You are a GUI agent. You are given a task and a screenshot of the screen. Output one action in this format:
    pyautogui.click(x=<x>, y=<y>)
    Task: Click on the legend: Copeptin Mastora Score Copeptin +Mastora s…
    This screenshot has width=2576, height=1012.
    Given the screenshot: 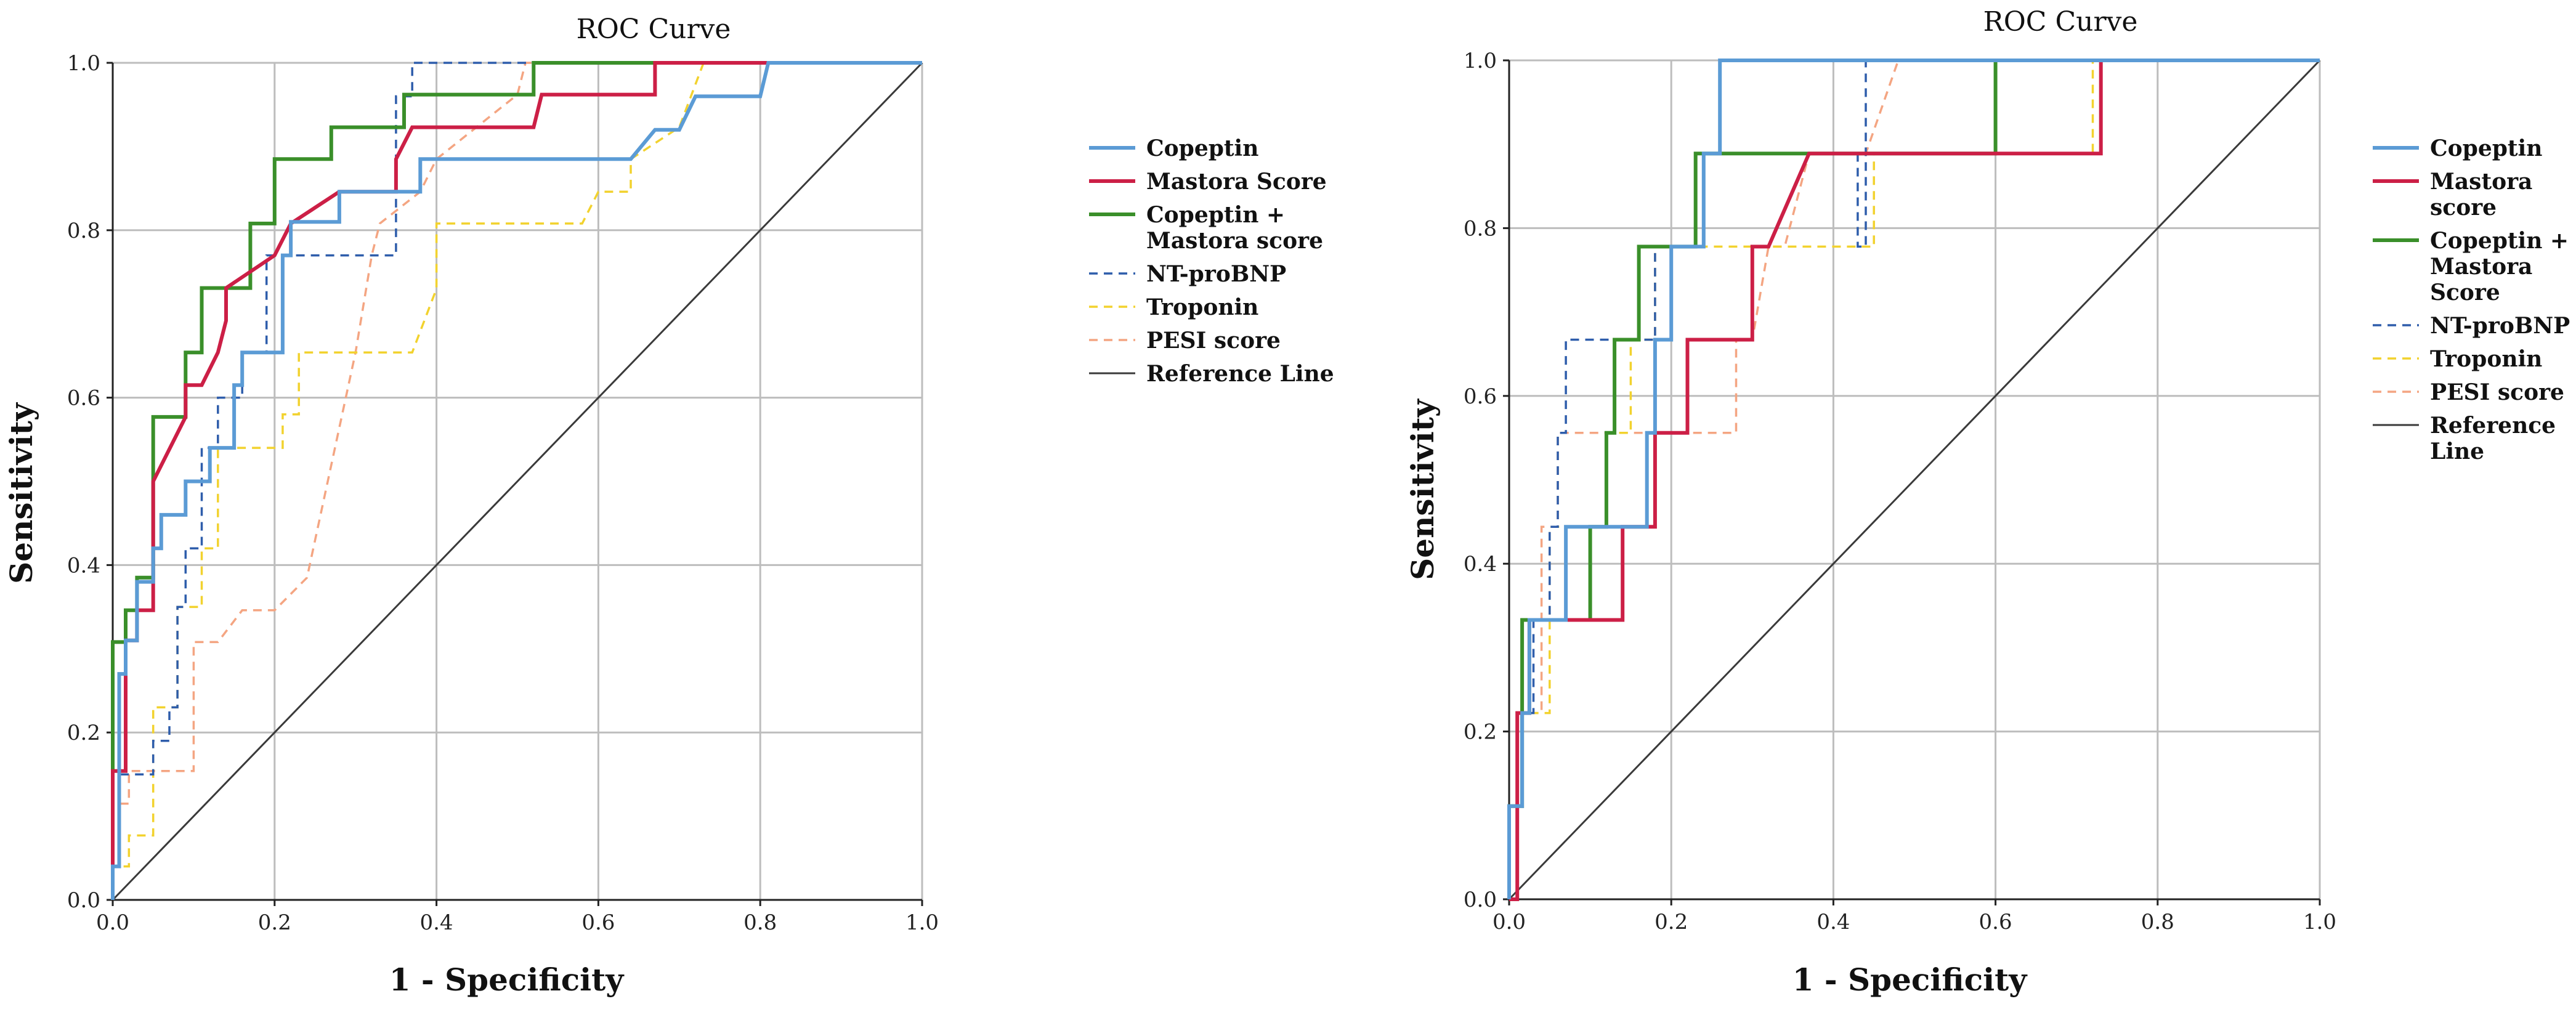 What is the action you would take?
    pyautogui.click(x=1211, y=261)
    